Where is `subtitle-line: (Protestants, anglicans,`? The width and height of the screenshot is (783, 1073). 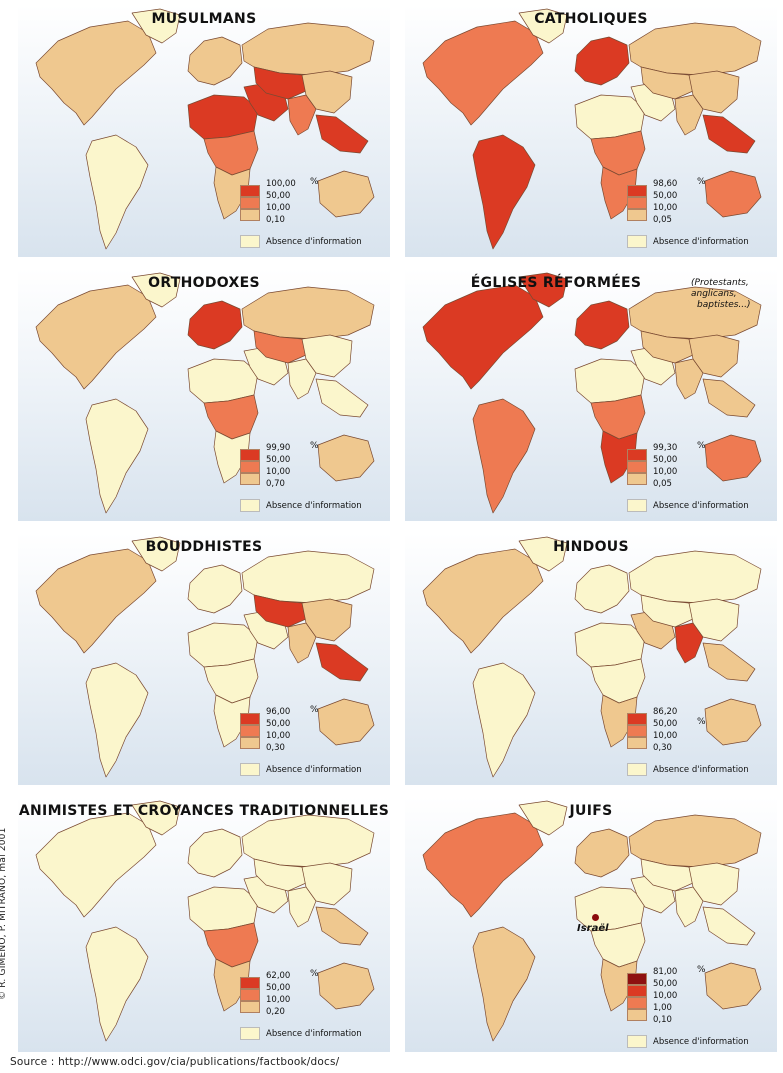 subtitle-line: (Protestants, anglicans, is located at coordinates (720, 288).